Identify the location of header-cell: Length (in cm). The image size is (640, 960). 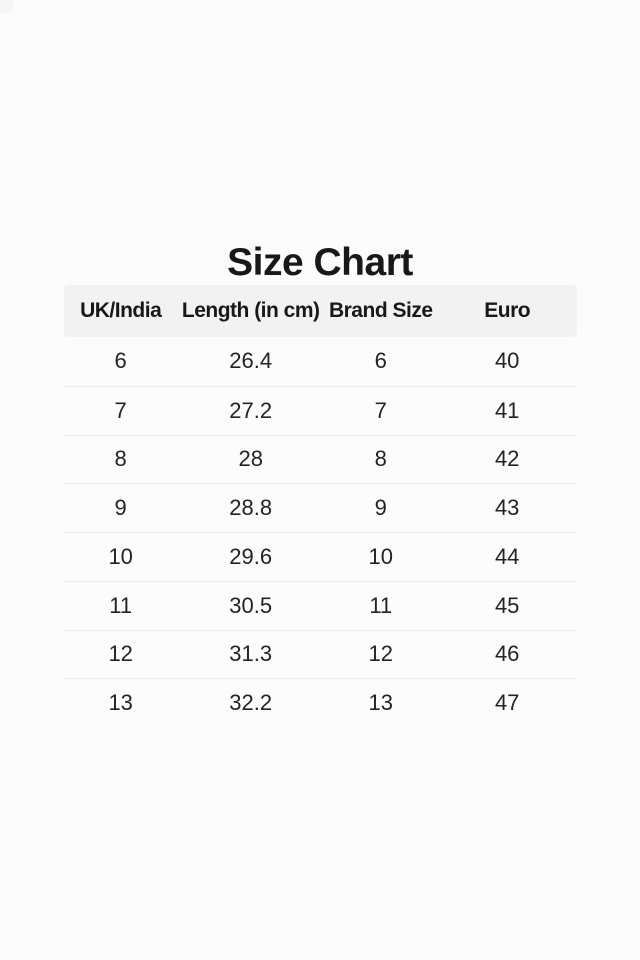
(250, 310).